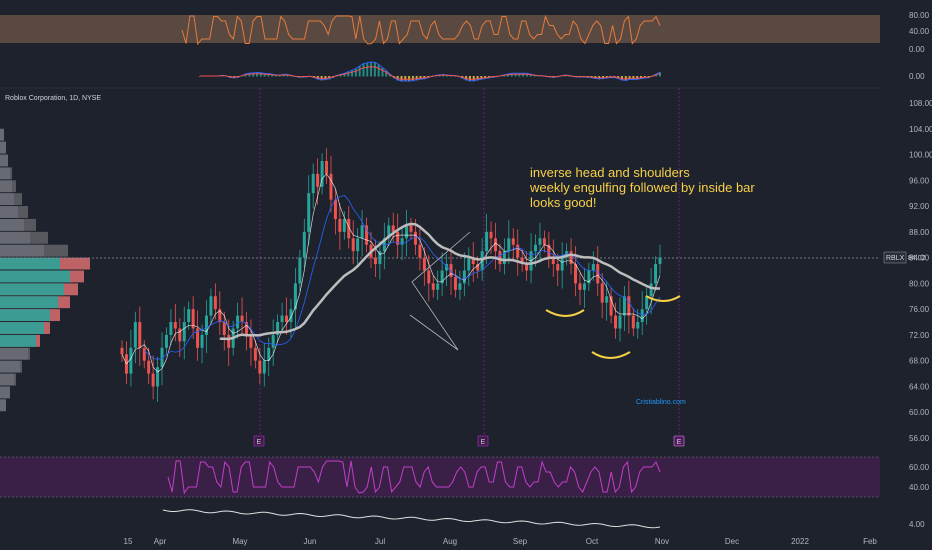 The image size is (932, 550). Describe the element at coordinates (919, 15) in the screenshot. I see `indicator-tick: 80.00` at that location.